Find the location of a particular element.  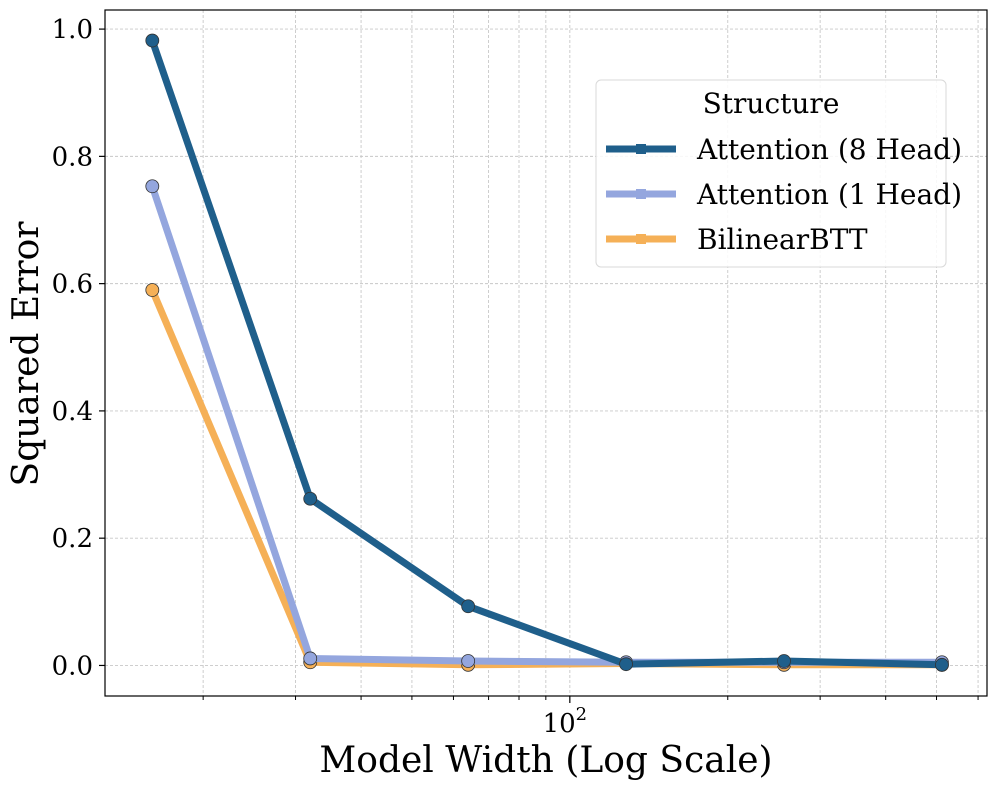

y-tick-label: 0.2 is located at coordinates (72, 539).